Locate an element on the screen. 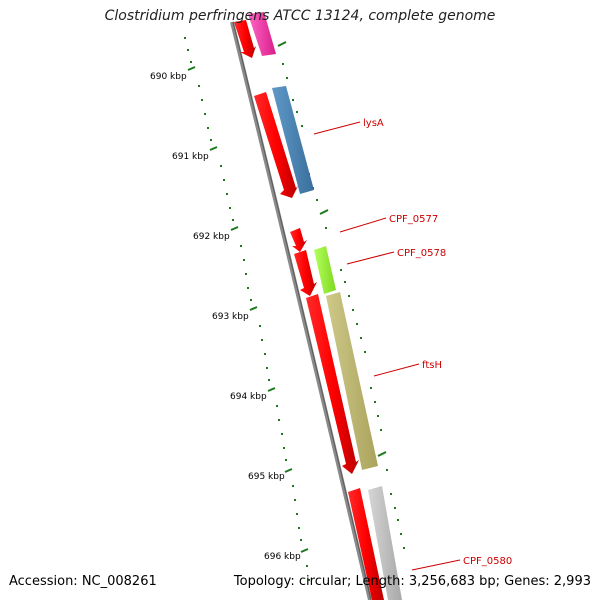 This screenshot has height=600, width=600. scale-label: 690 kbp is located at coordinates (168, 77).